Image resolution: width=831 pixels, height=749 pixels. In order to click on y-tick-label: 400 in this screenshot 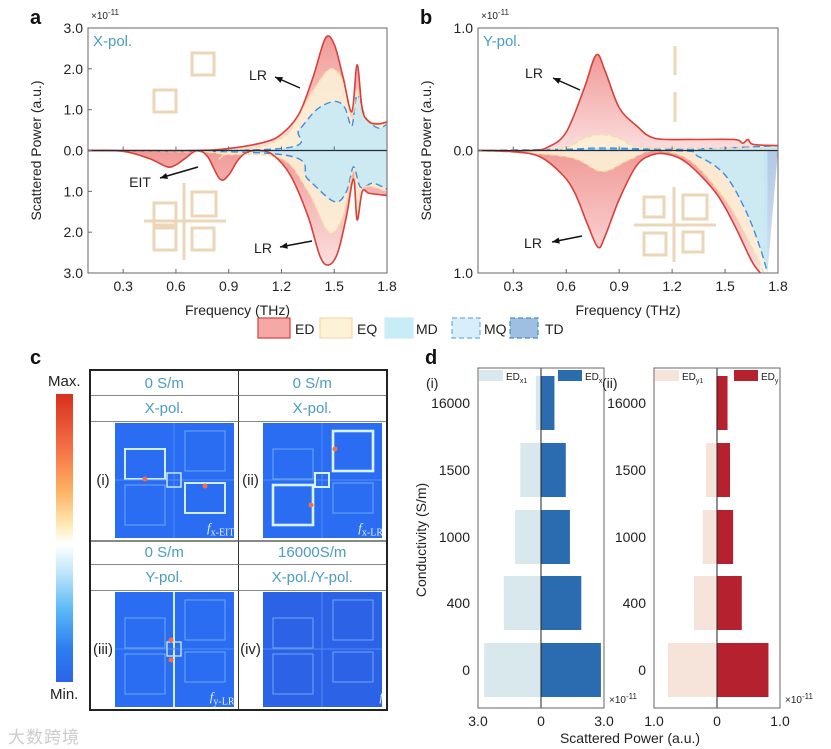, I will do `click(459, 603)`.